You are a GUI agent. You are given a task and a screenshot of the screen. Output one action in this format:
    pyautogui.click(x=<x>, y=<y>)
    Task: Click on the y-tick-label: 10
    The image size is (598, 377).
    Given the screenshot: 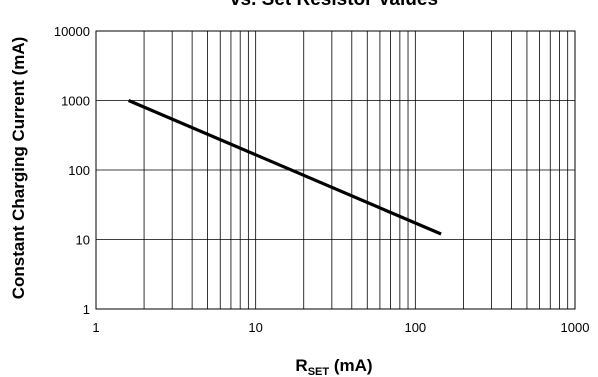 What is the action you would take?
    pyautogui.click(x=83, y=240)
    